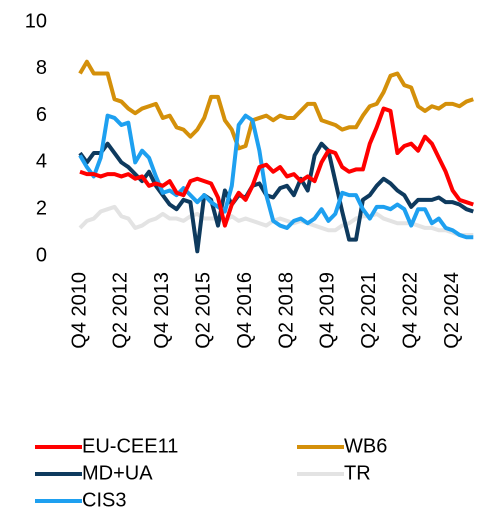  What do you see at coordinates (328, 310) in the screenshot?
I see `x-tick-label: Q4 2019` at bounding box center [328, 310].